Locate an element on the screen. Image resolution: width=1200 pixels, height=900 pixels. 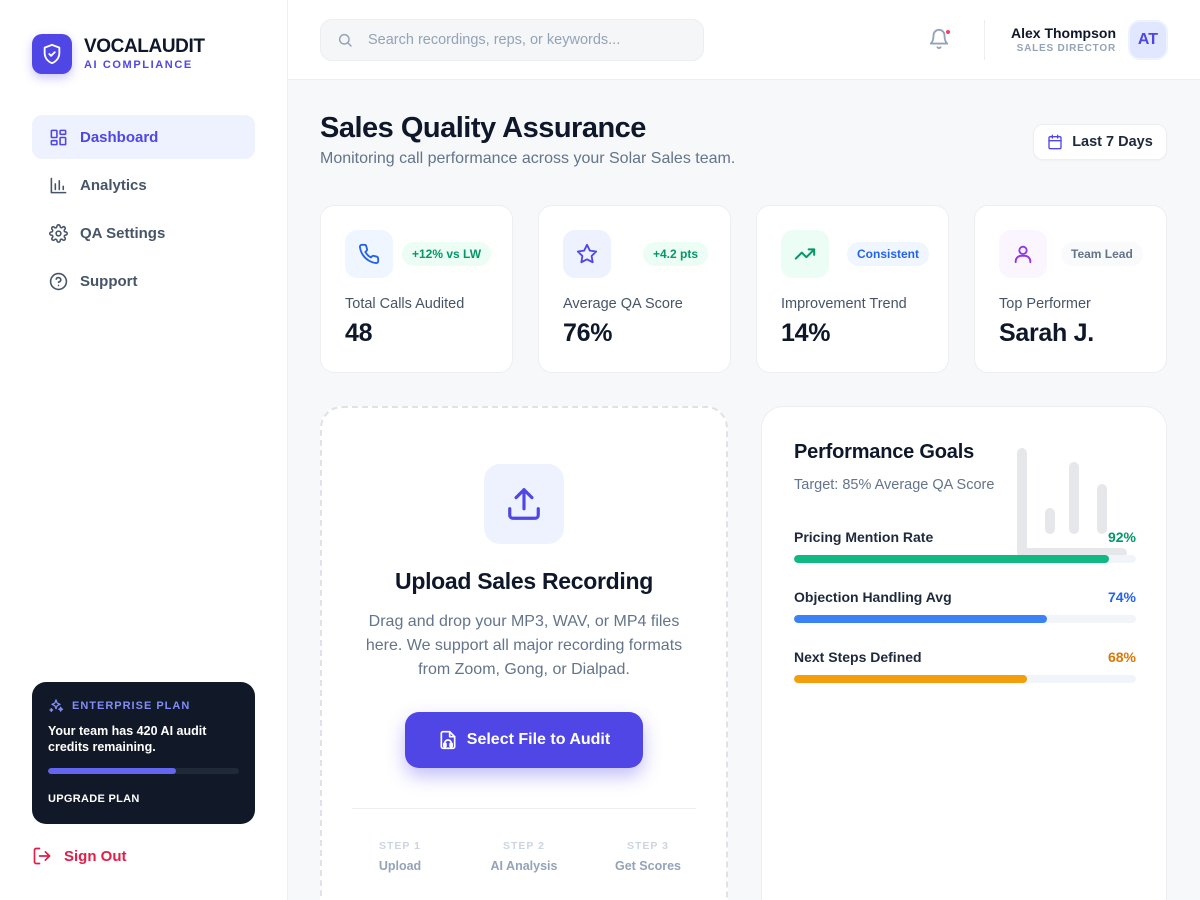
stat-label: Average QA Score is located at coordinates (623, 304).